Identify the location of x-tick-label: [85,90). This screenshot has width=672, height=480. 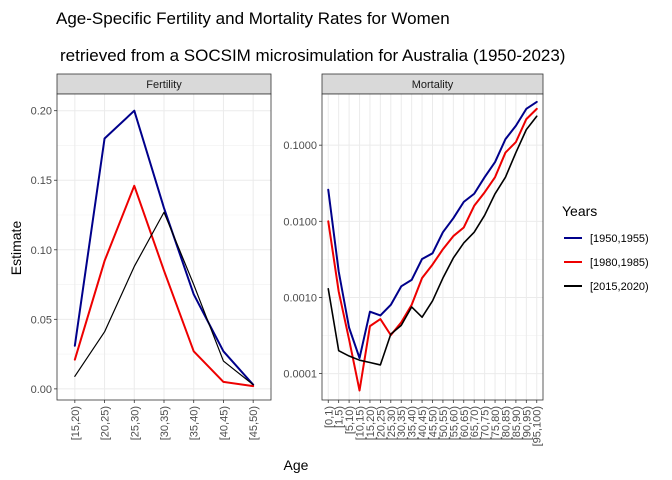
(517, 423).